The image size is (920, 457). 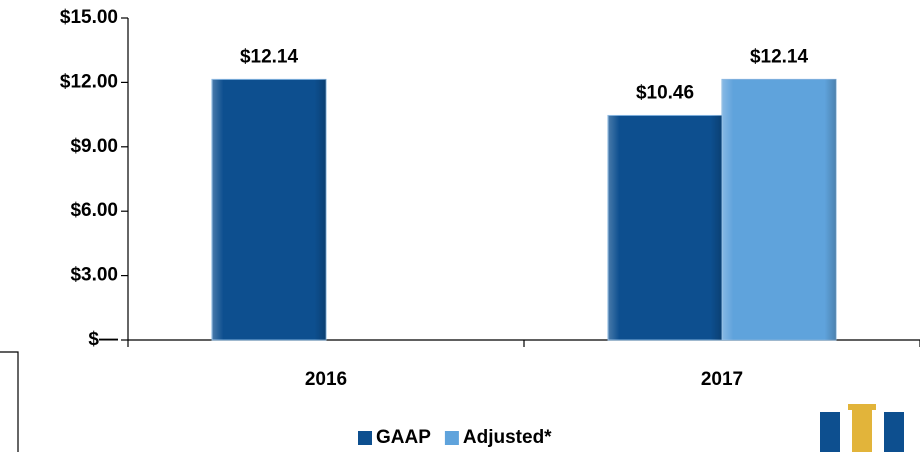 I want to click on y-tick-label: $6.00, so click(x=94, y=210).